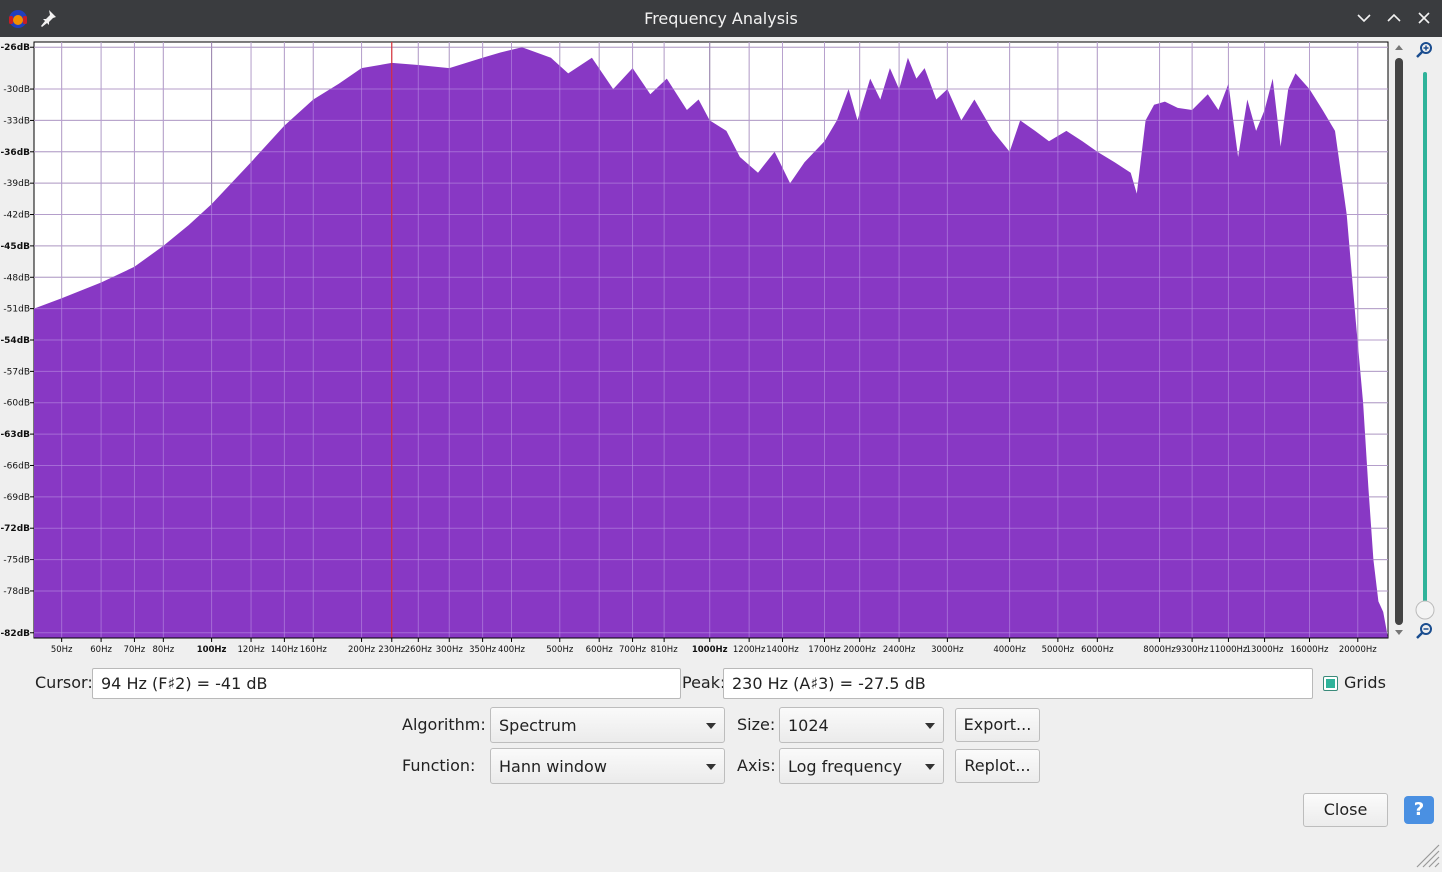 Image resolution: width=1442 pixels, height=872 pixels. What do you see at coordinates (16, 121) in the screenshot?
I see `y-tick-label: -33dB` at bounding box center [16, 121].